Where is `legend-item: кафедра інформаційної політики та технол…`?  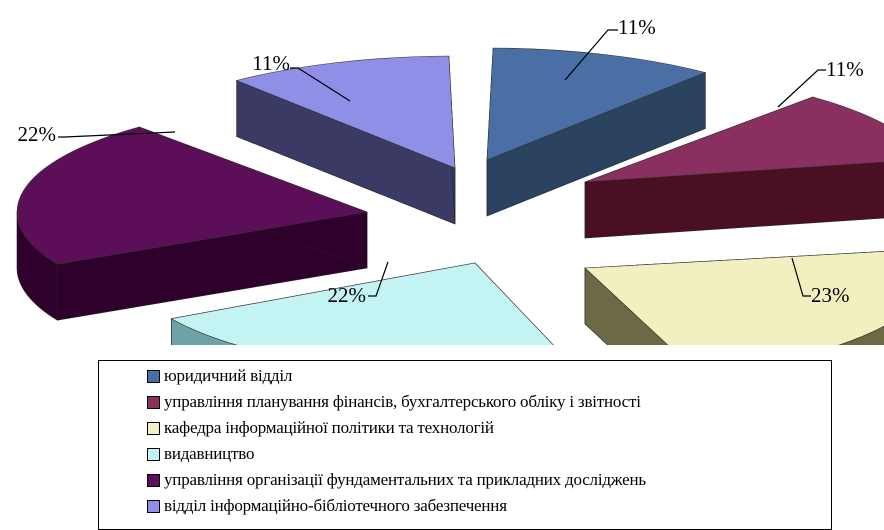
legend-item: кафедра інформаційної політики та технол… is located at coordinates (320, 428).